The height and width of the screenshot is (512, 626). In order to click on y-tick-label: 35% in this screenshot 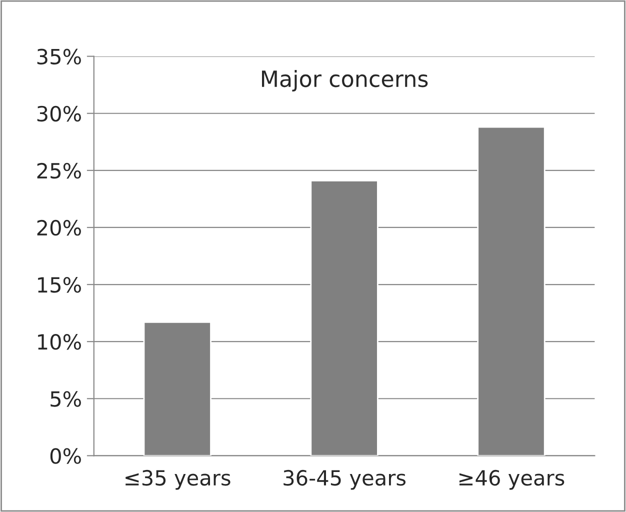, I will do `click(59, 56)`.